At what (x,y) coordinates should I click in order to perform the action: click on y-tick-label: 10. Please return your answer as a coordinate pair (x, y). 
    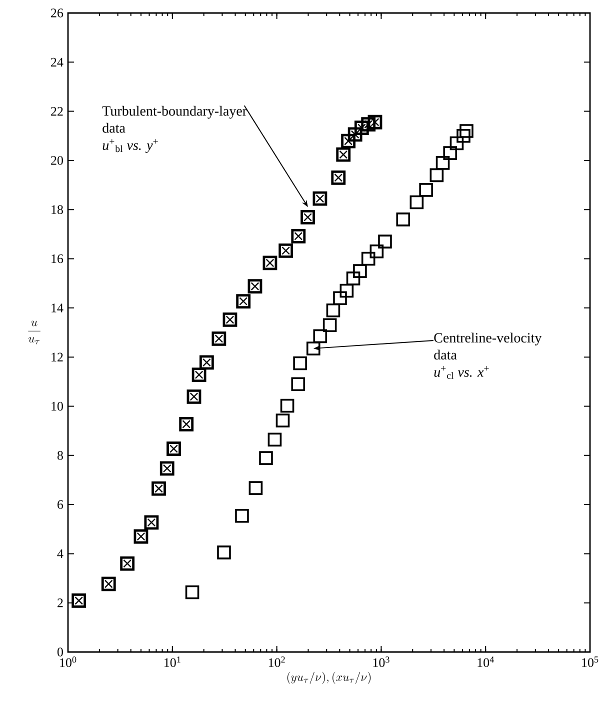
    Looking at the image, I should click on (57, 406).